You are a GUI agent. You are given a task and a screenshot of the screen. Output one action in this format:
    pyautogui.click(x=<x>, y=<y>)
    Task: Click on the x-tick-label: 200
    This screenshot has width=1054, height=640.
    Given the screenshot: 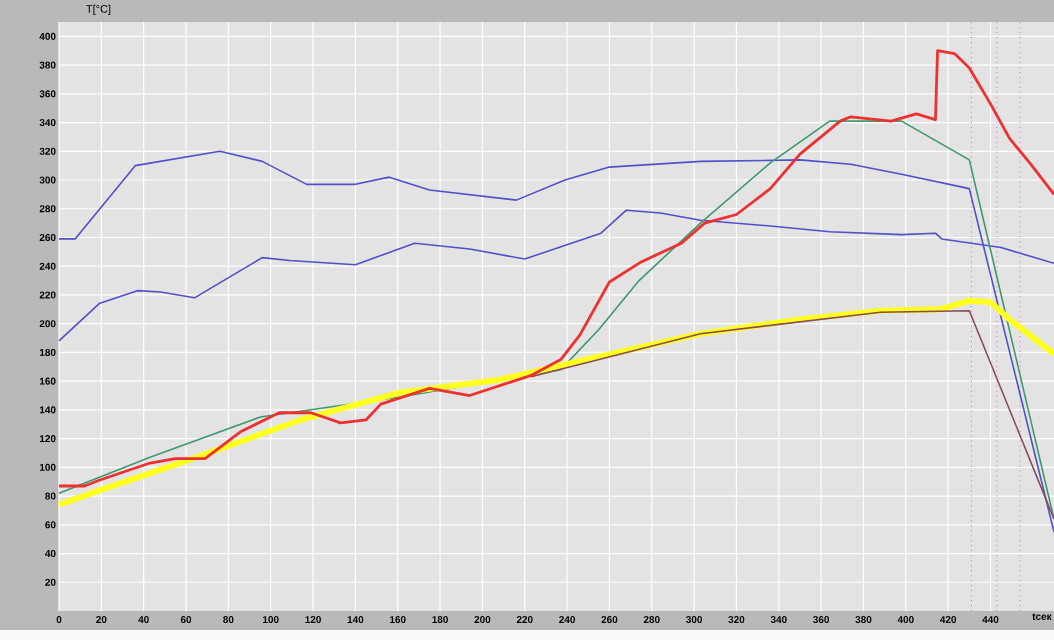 What is the action you would take?
    pyautogui.click(x=482, y=620)
    